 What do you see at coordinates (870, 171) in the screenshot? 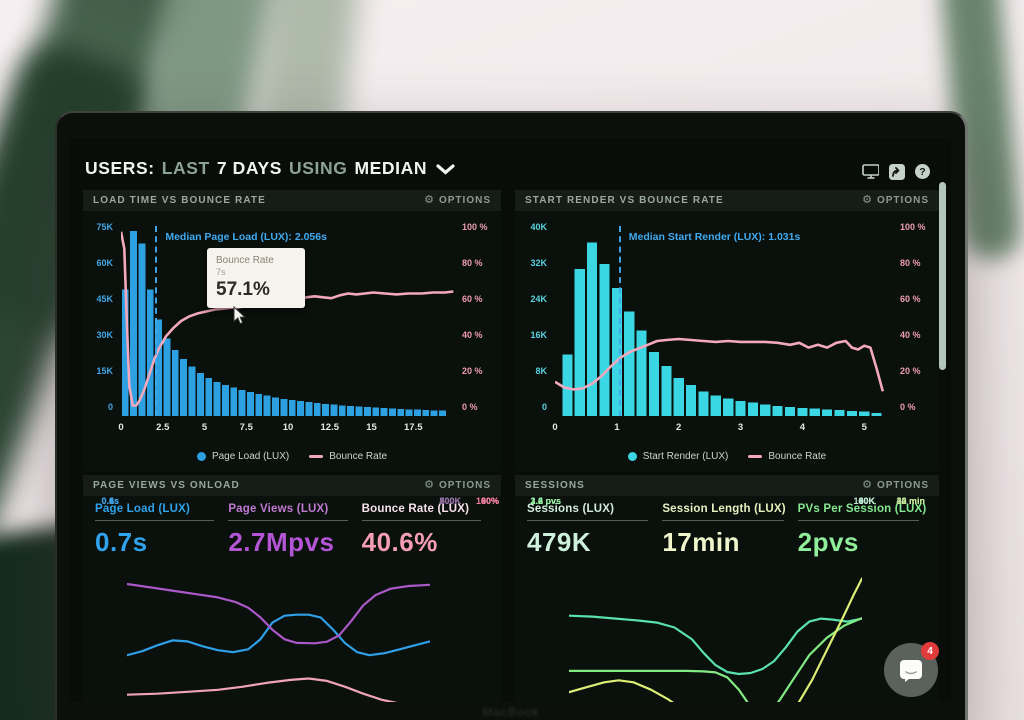
I see `display-icon` at bounding box center [870, 171].